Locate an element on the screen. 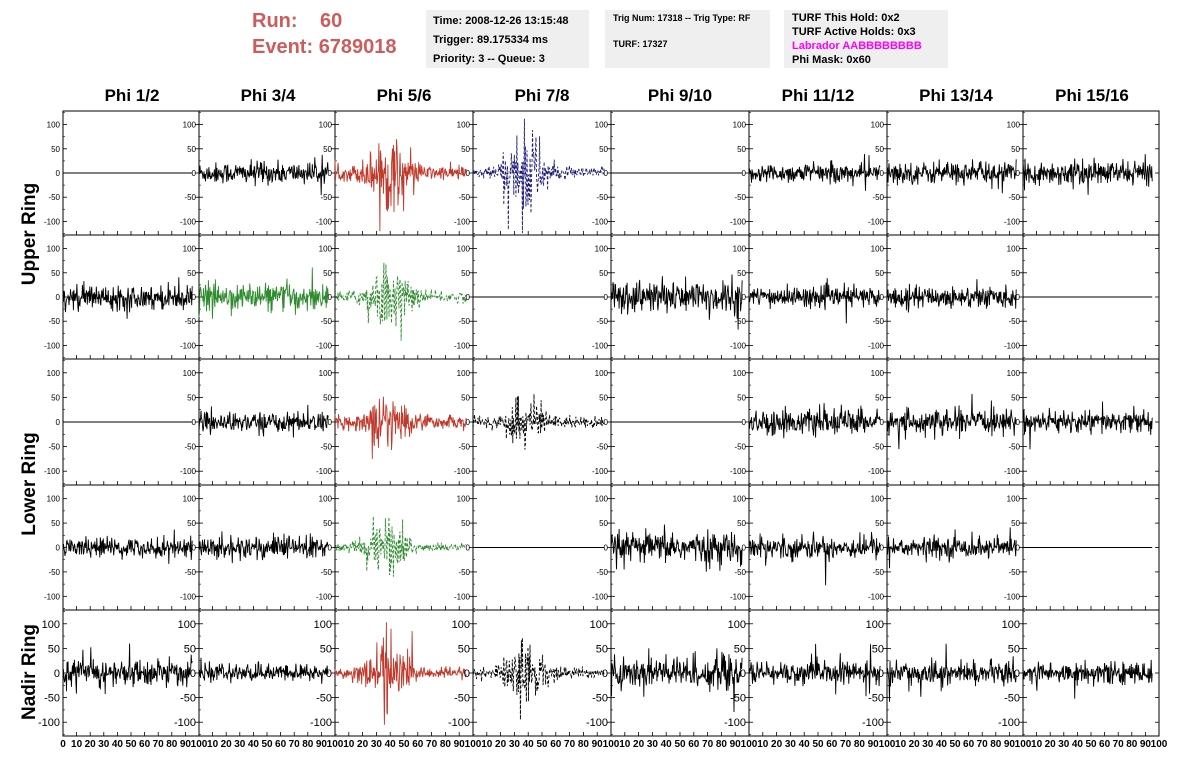 This screenshot has height=772, width=1196. x-tick-label: 70 is located at coordinates (708, 744).